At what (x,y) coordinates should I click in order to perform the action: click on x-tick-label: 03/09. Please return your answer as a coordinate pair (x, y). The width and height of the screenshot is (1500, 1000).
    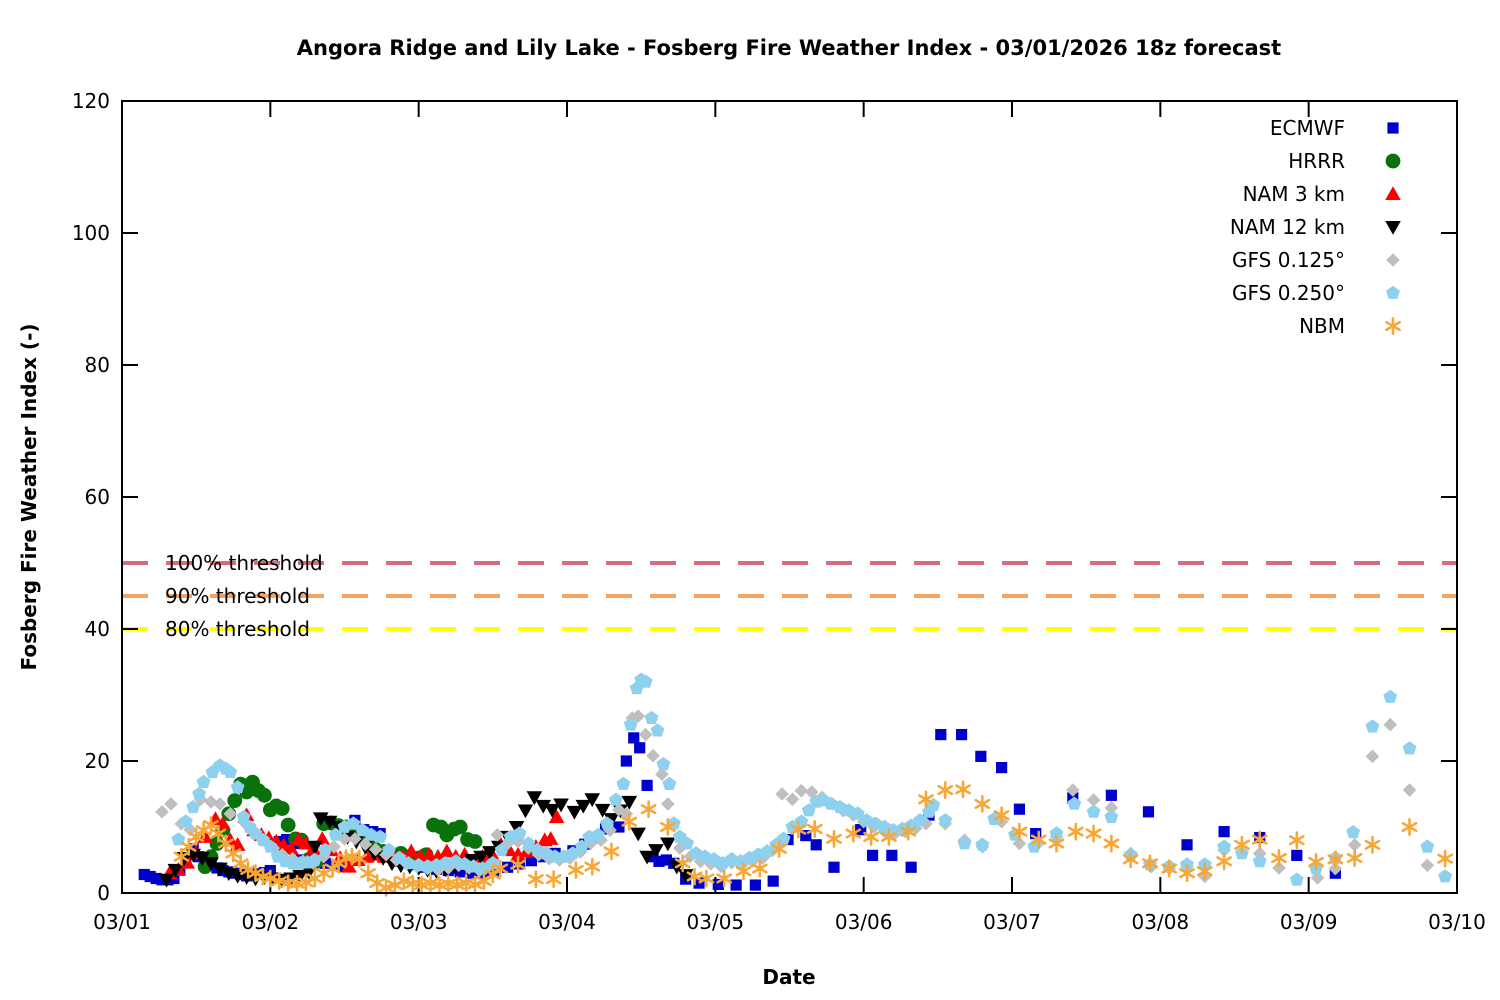
    Looking at the image, I should click on (1309, 922).